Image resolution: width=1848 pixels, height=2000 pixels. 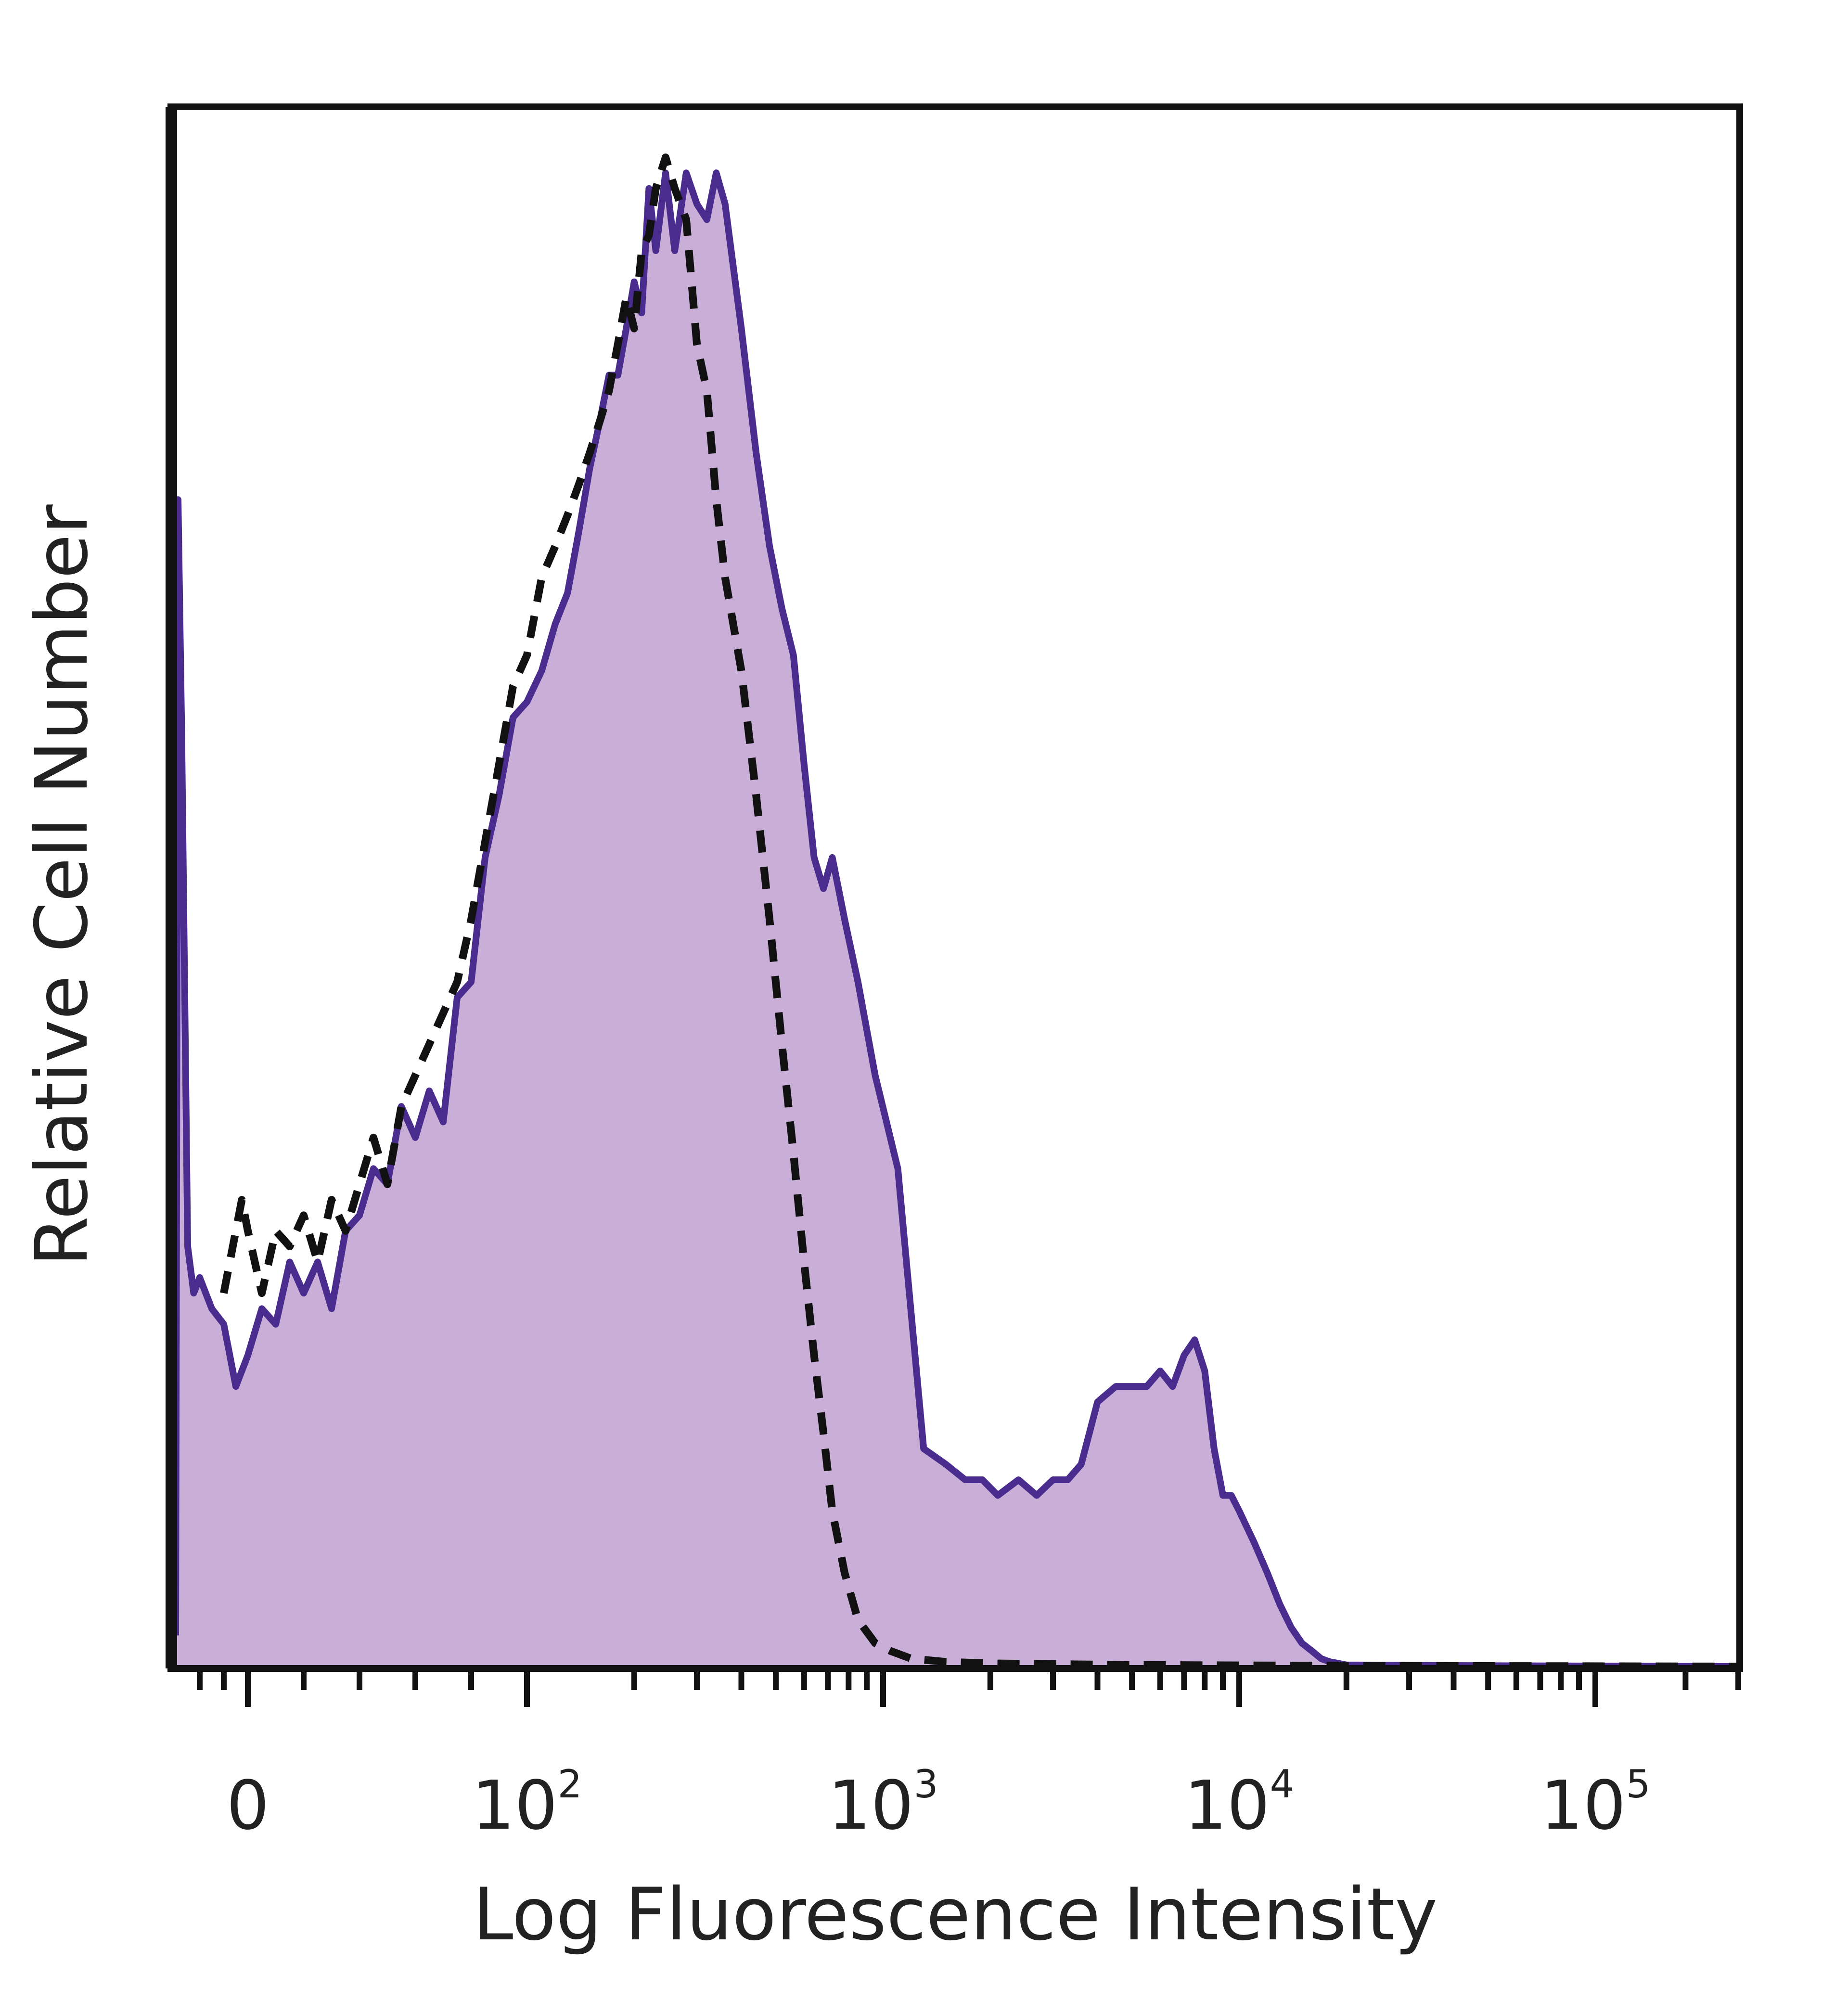 What do you see at coordinates (1239, 1803) in the screenshot?
I see `x-tick-label: 104` at bounding box center [1239, 1803].